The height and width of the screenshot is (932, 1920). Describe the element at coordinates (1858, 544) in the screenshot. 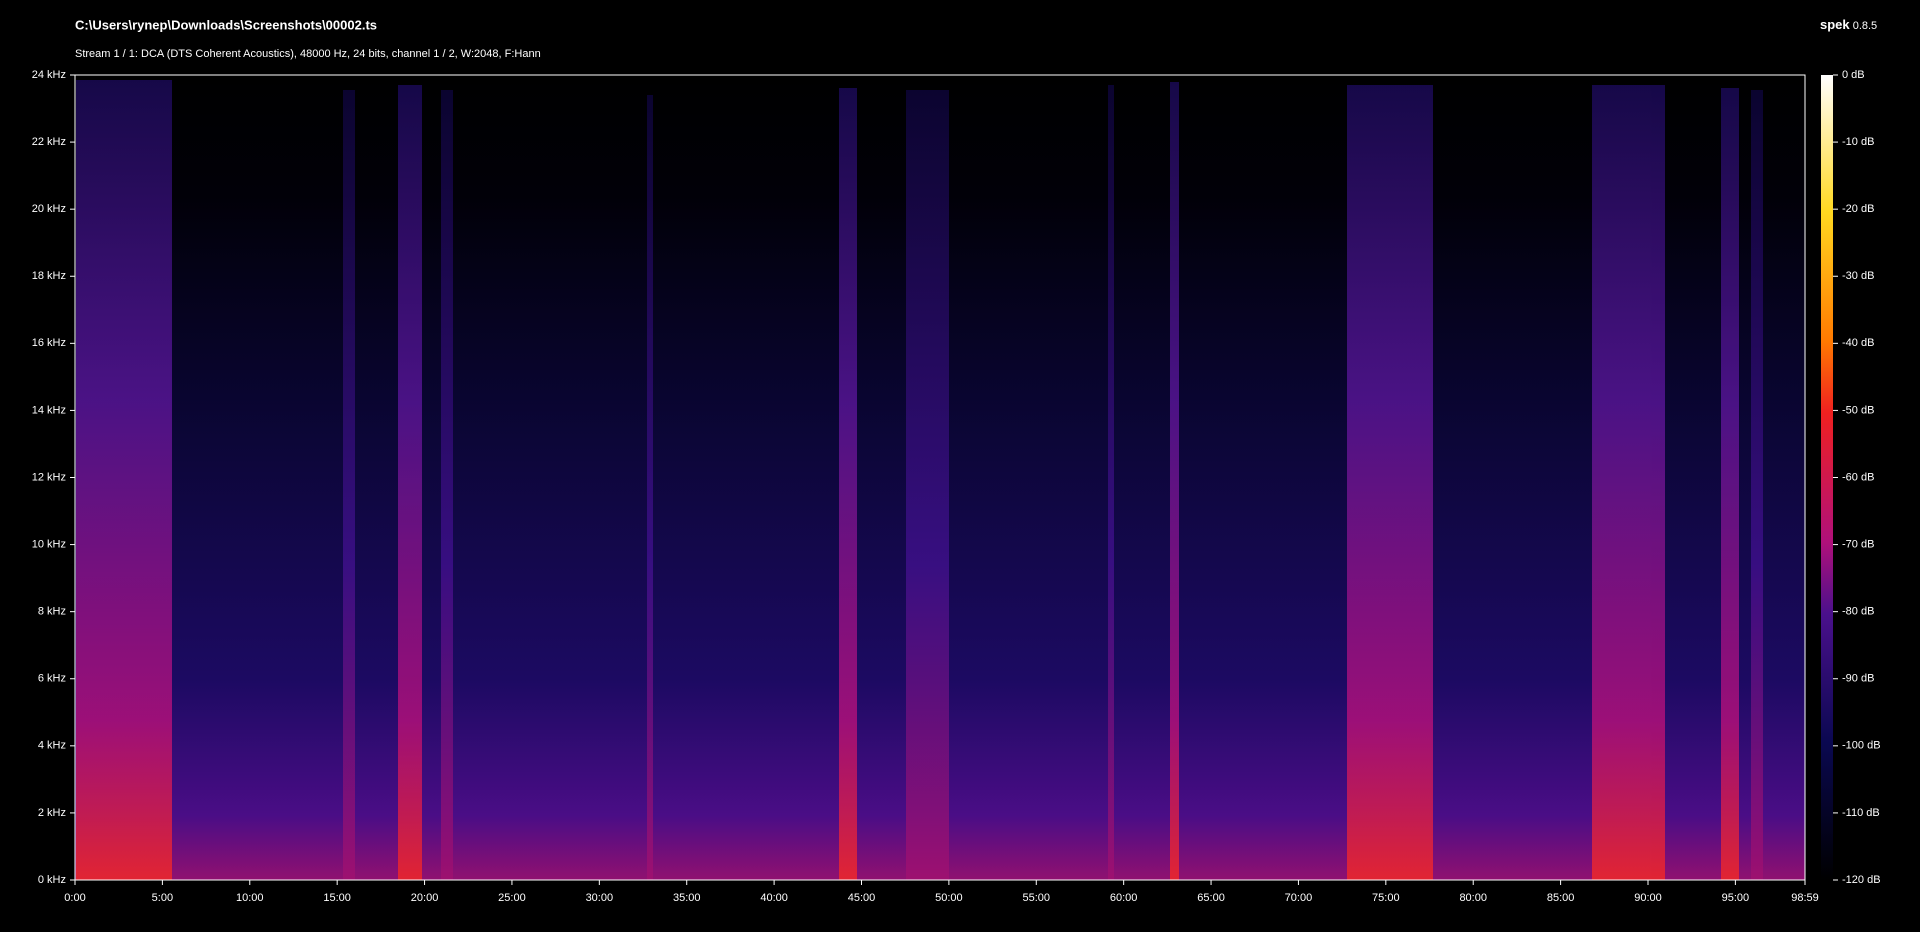

I see `color-tick-label: -70 dB` at that location.